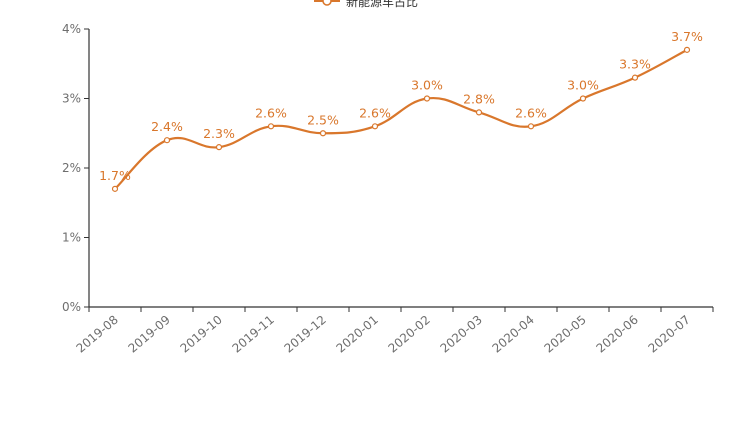  What do you see at coordinates (357, 334) in the screenshot?
I see `x-tick-label: 2020-01` at bounding box center [357, 334].